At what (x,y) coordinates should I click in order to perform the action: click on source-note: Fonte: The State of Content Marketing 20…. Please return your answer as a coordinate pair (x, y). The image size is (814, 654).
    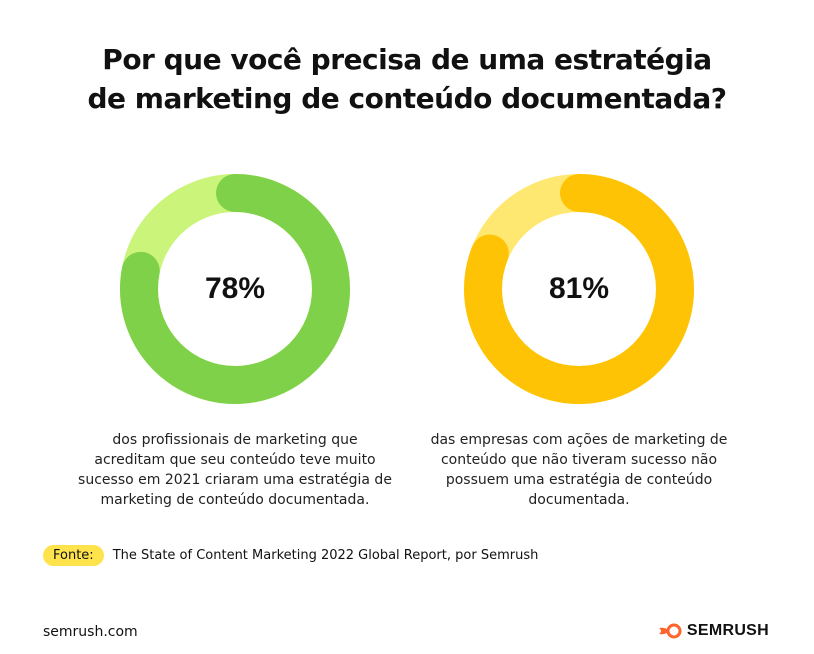
    Looking at the image, I should click on (290, 555).